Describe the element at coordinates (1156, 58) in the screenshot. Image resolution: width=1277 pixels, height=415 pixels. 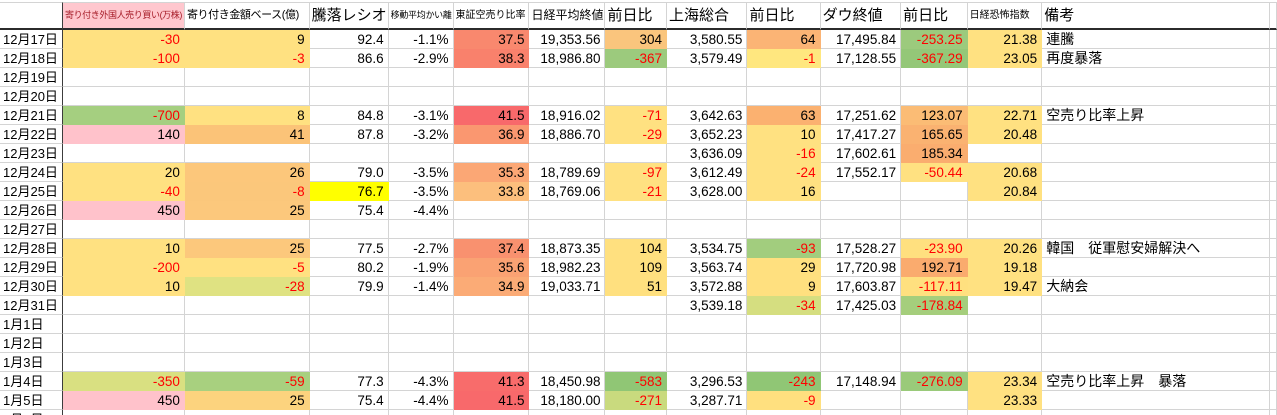
I see `cell-remarks: 再度暴落` at that location.